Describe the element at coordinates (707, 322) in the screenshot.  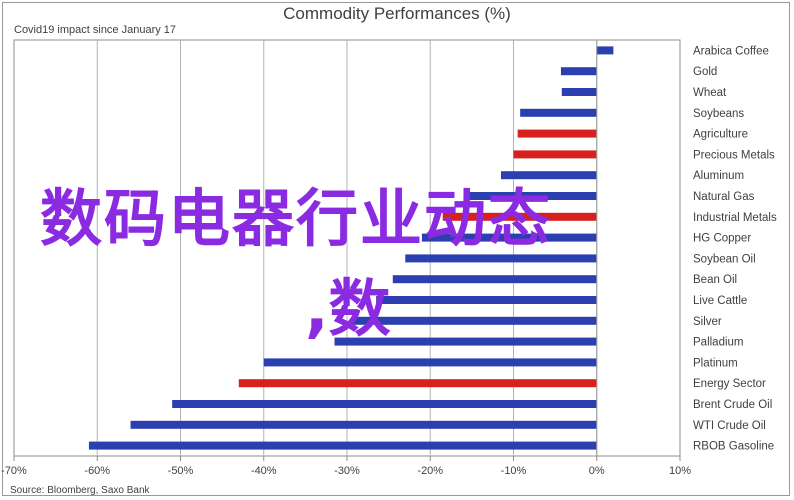
I see `category-label: Silver` at that location.